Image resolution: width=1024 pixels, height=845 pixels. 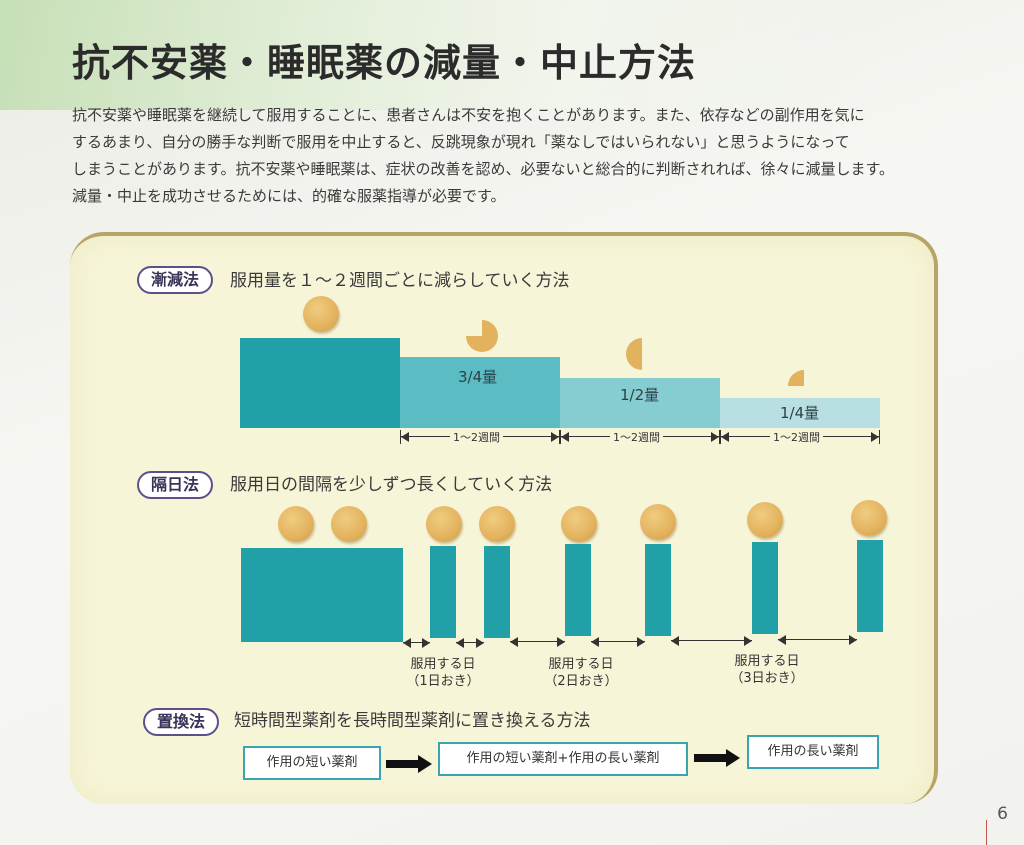 I want to click on dose-label: 1/2量, so click(x=640, y=395).